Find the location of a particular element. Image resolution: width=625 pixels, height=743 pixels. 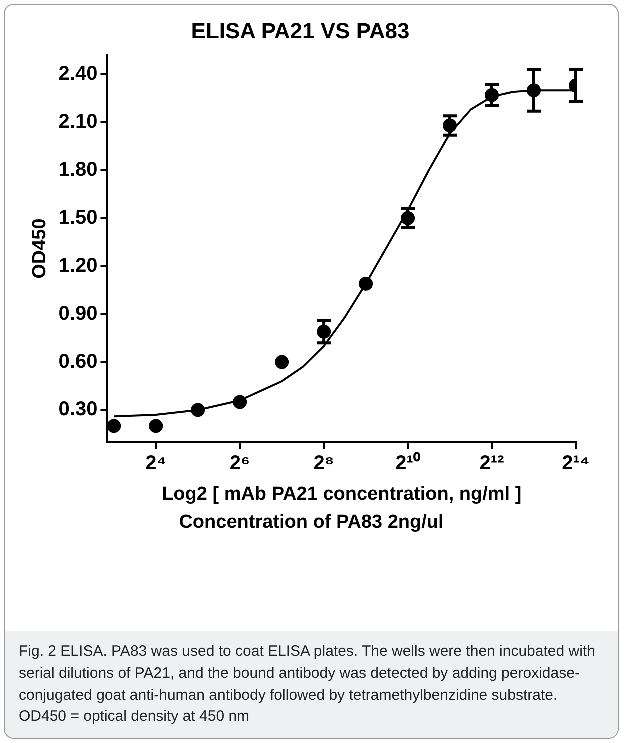

x-tick-label: 2⁸ is located at coordinates (324, 463).